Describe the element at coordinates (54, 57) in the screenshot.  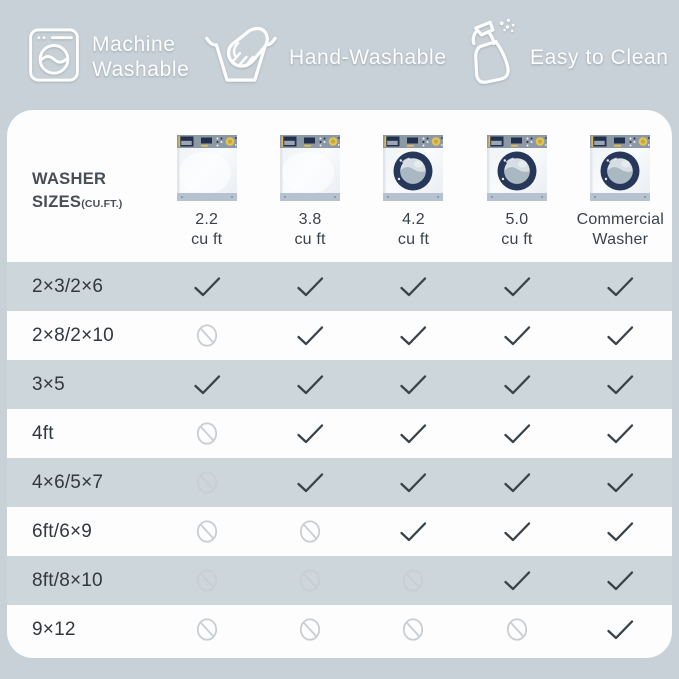
I see `washing-machine-icon` at that location.